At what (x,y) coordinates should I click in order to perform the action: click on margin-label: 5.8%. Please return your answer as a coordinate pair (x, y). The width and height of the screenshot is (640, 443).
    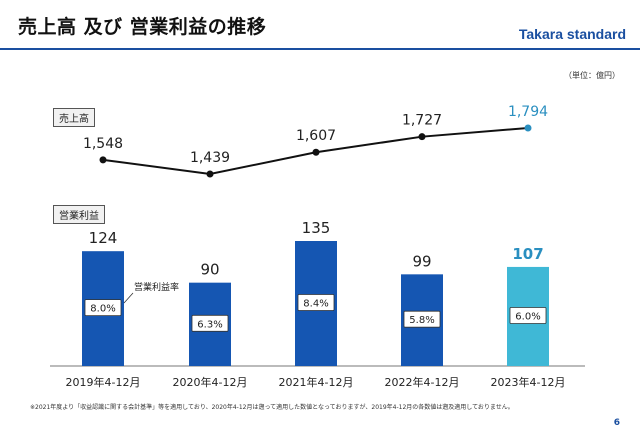
    Looking at the image, I should click on (421, 320).